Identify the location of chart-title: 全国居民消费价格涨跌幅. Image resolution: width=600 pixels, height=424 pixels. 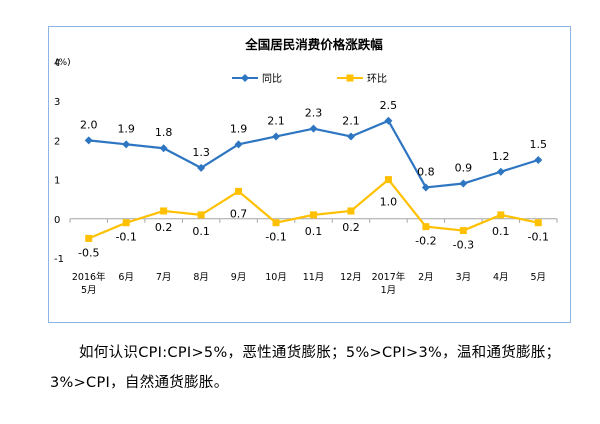
(313, 44).